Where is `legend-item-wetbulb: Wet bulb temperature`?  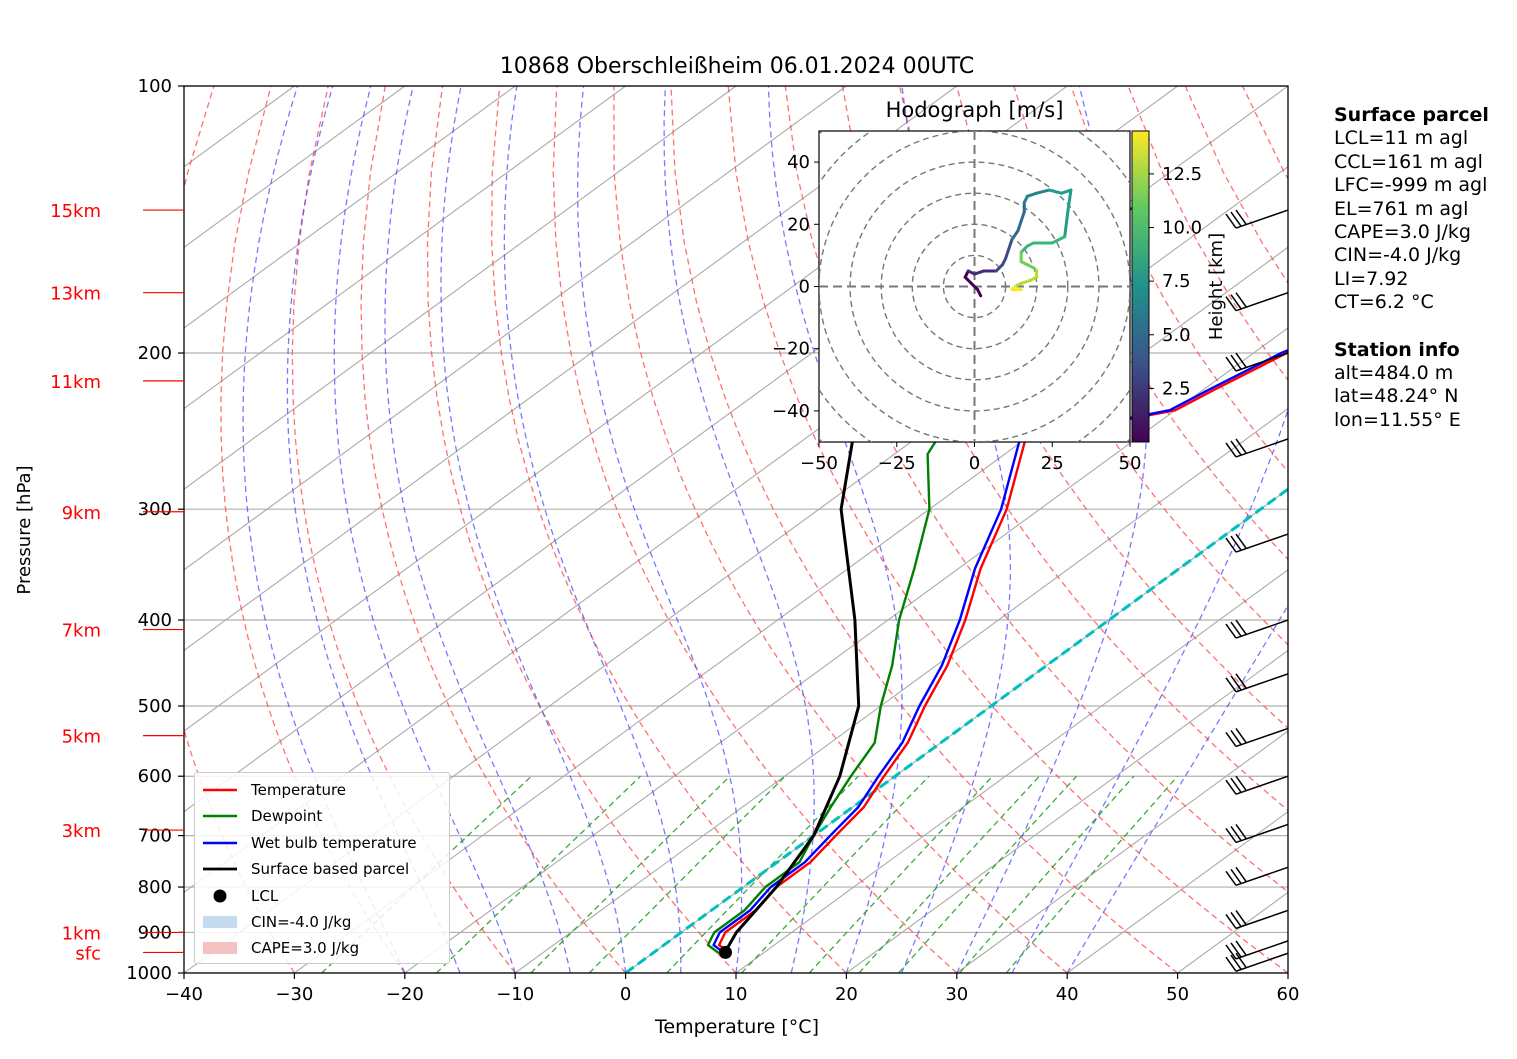 legend-item-wetbulb: Wet bulb temperature is located at coordinates (322, 843).